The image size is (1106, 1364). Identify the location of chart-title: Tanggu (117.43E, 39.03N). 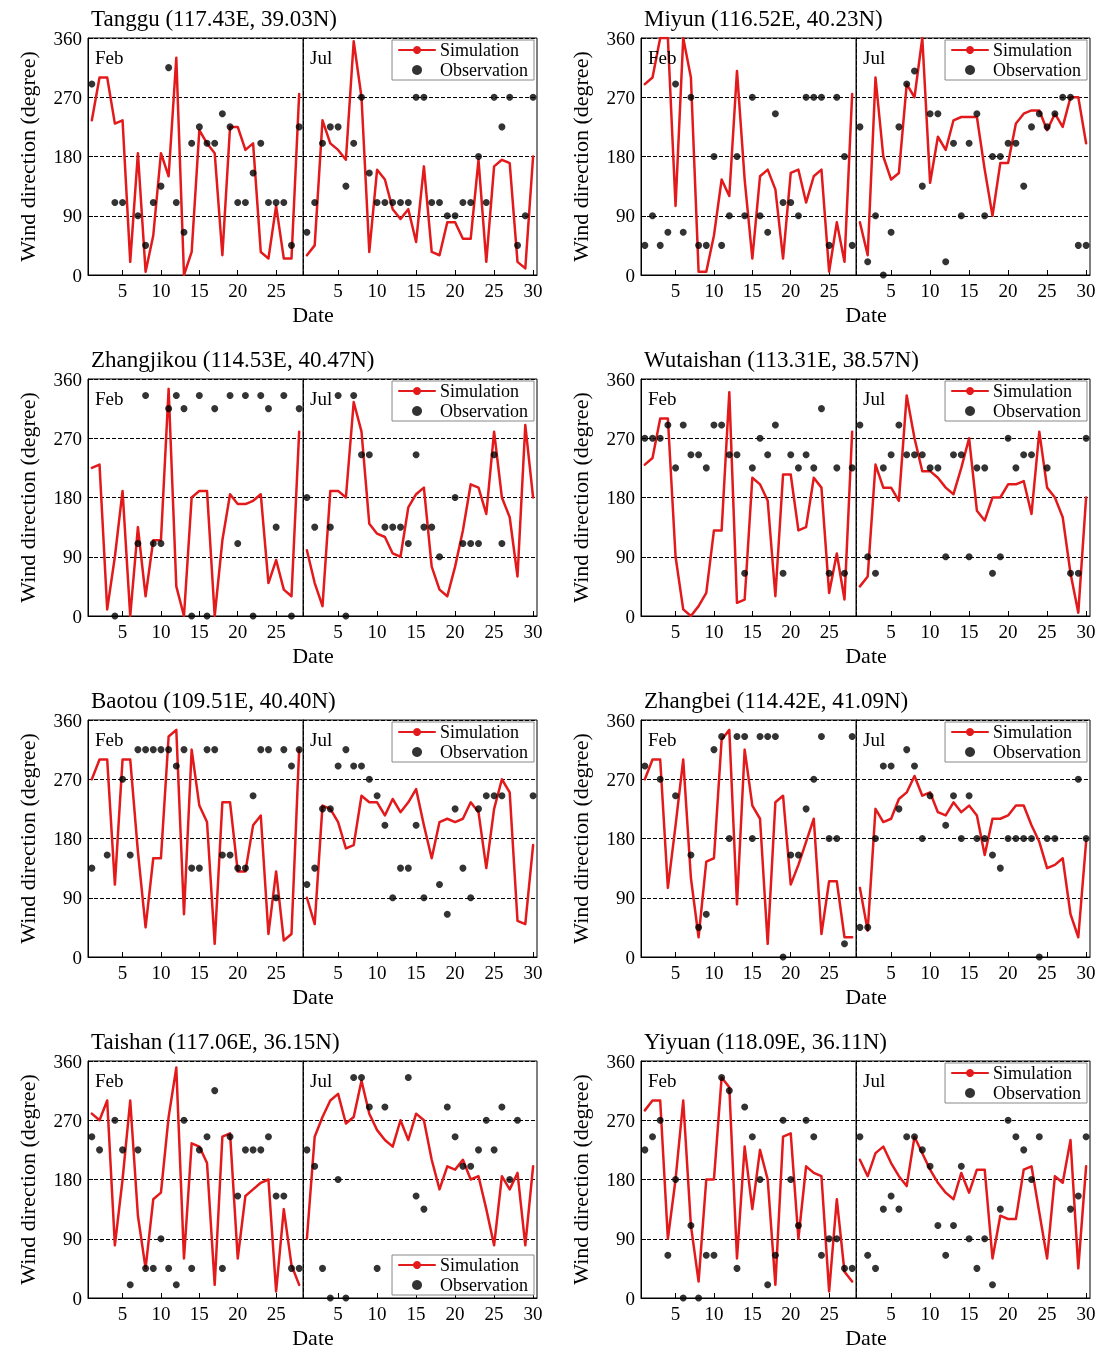
(214, 18).